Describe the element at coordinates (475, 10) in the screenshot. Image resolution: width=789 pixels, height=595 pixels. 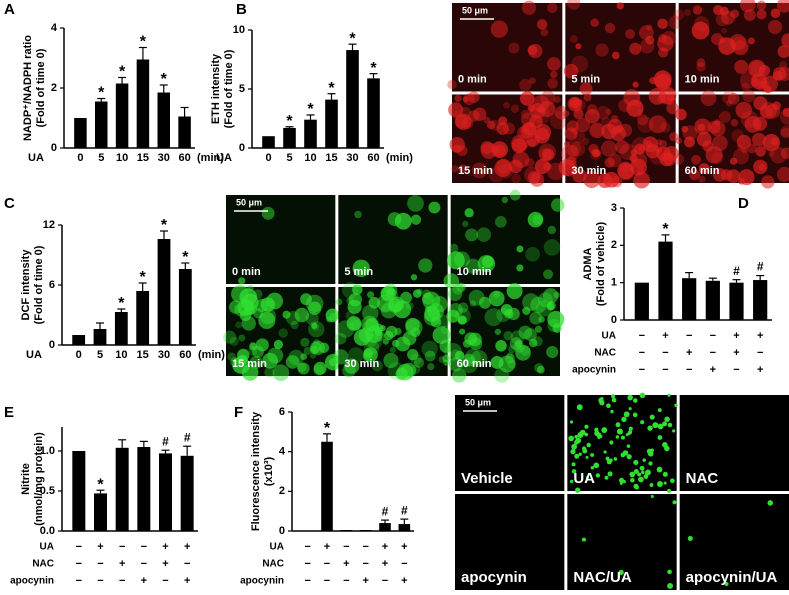
I see `scale-label: 50 μm` at that location.